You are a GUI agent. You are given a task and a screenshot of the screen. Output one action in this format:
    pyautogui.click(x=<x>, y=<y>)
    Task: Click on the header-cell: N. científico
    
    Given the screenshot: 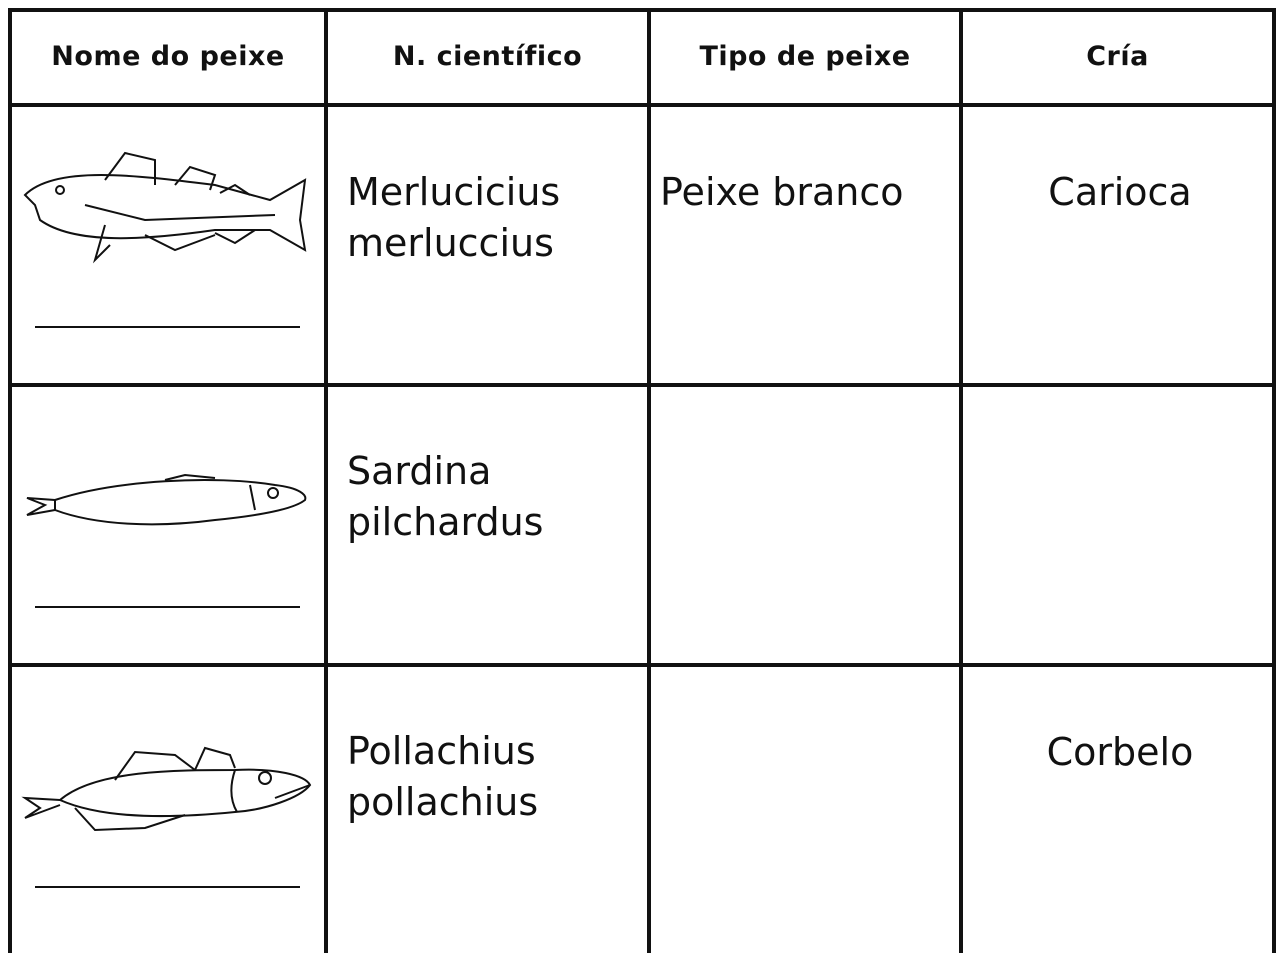 What is the action you would take?
    pyautogui.click(x=487, y=56)
    